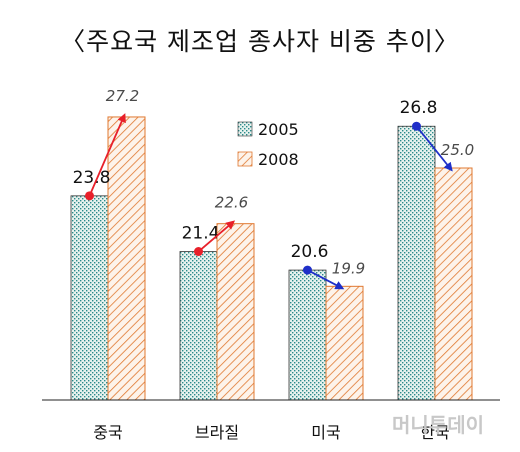  I want to click on category-label-1: 브라질, so click(217, 432).